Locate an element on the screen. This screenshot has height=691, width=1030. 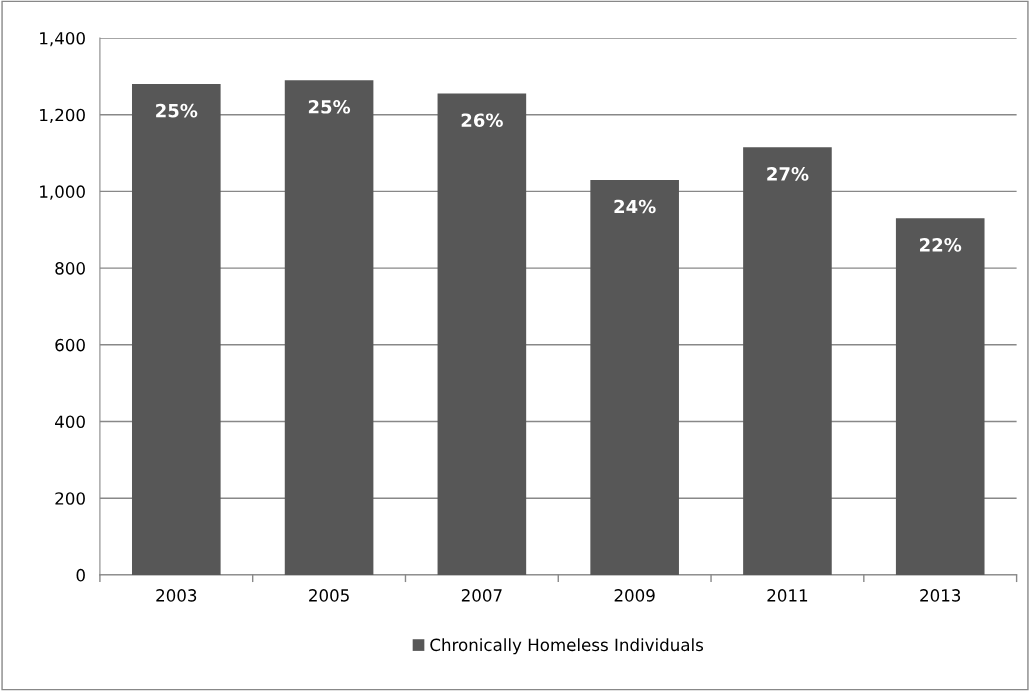
y-tick-label: 1,400 is located at coordinates (62, 39).